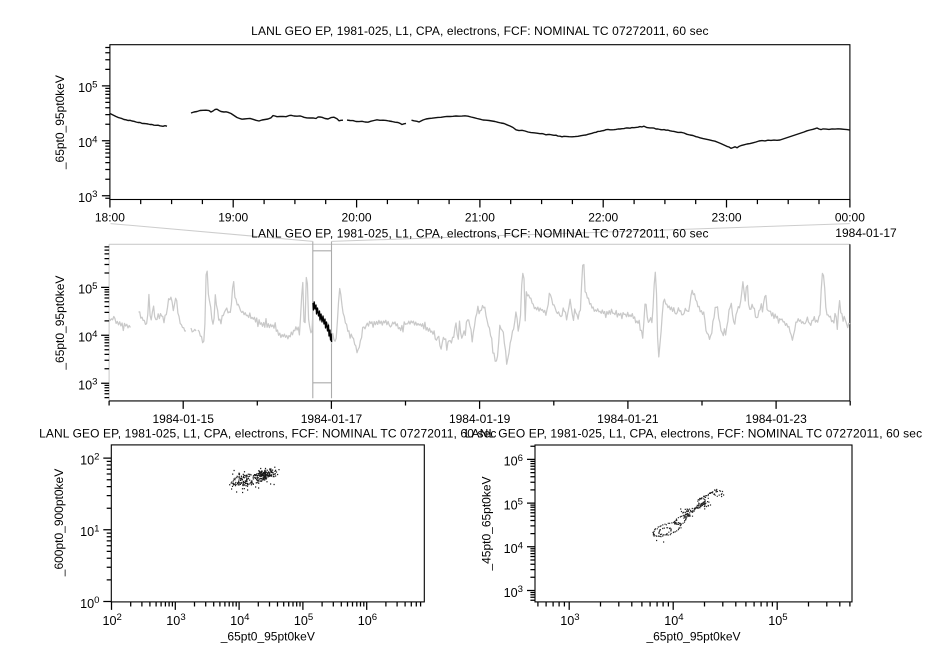 The width and height of the screenshot is (926, 652). Describe the element at coordinates (628, 419) in the screenshot. I see `svg-text: 1984-01-21` at that location.